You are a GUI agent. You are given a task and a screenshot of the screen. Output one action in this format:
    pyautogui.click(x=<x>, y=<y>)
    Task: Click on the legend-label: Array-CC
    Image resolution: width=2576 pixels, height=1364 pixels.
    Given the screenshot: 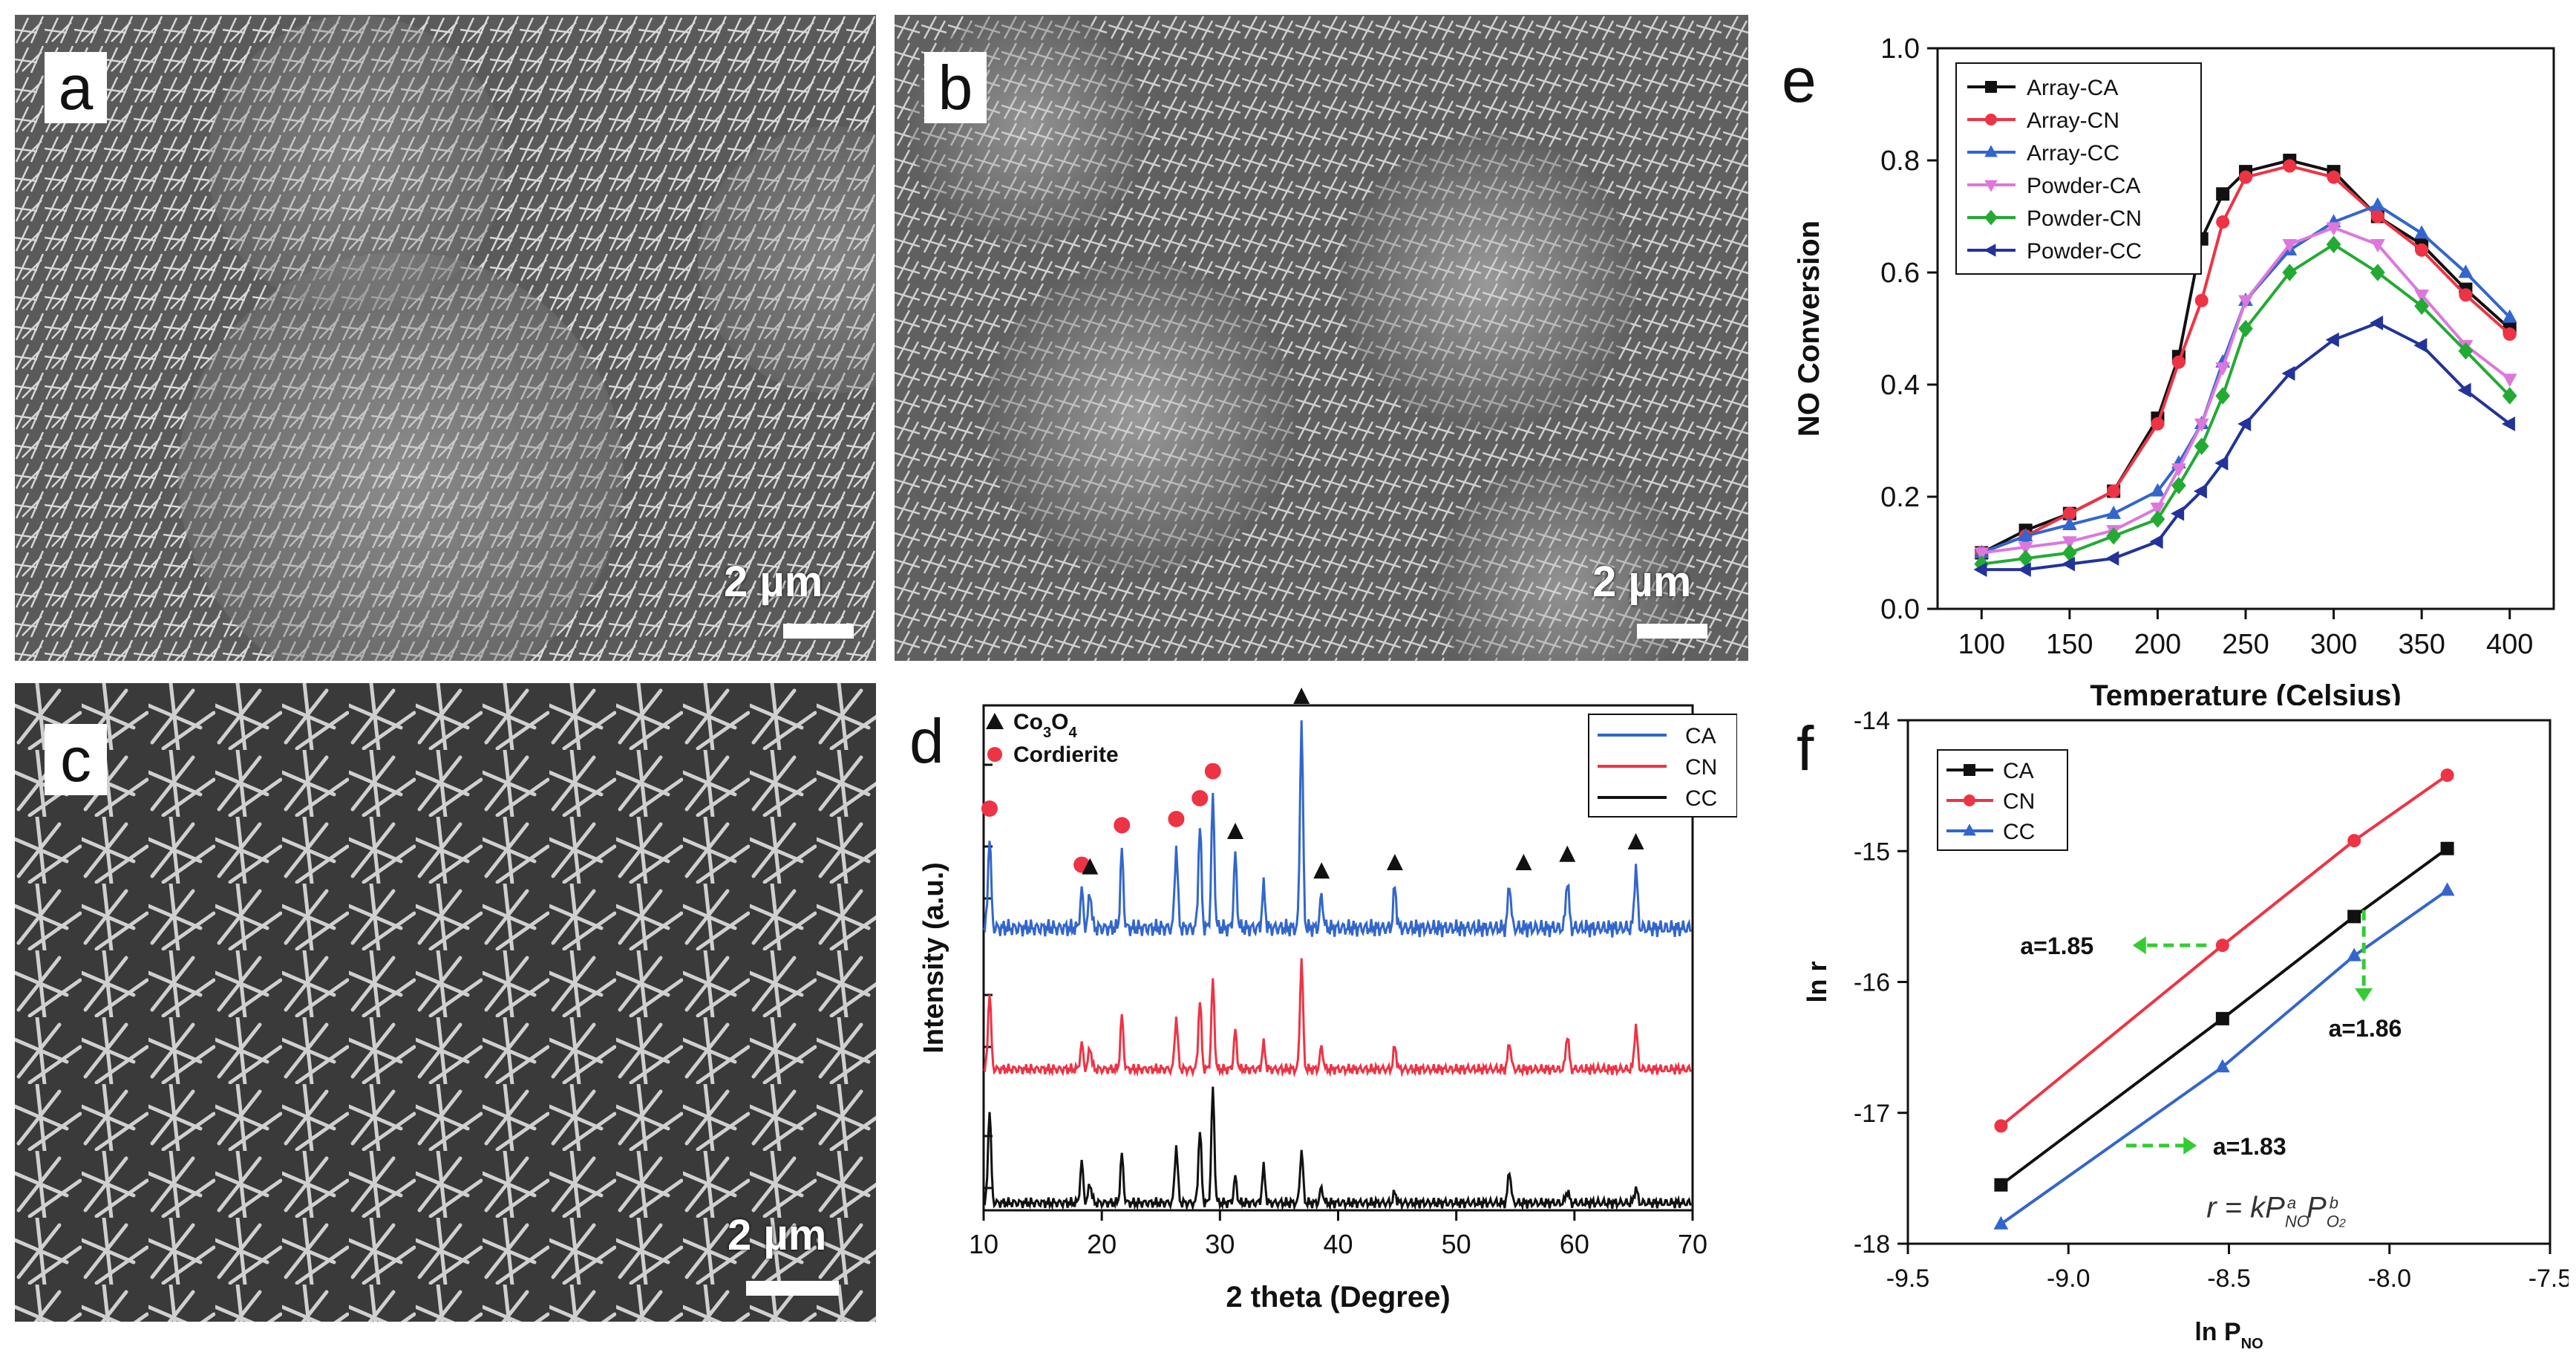 What is the action you would take?
    pyautogui.click(x=2073, y=153)
    